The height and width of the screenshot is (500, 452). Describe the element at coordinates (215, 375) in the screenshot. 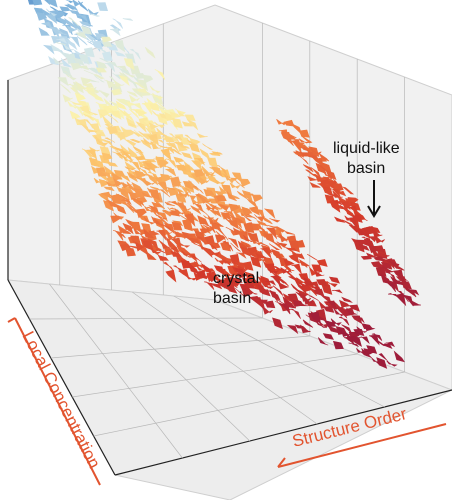

I see `floor-gridline` at that location.